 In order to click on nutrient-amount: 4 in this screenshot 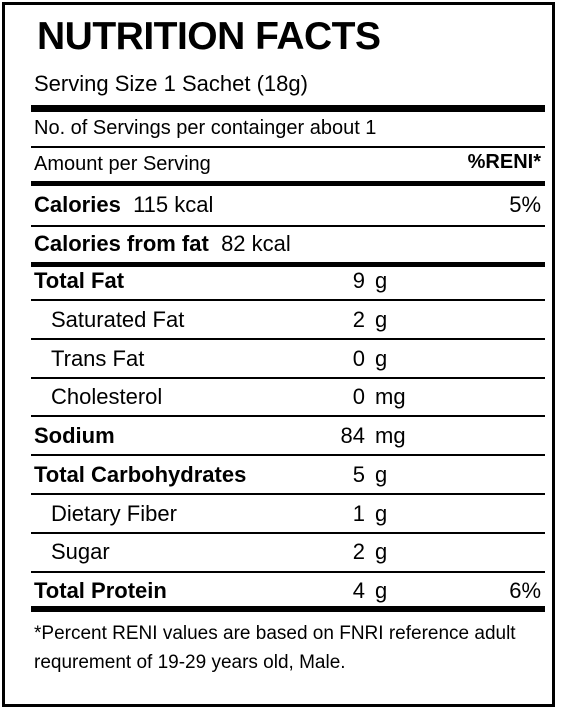, I will do `click(358, 590)`.